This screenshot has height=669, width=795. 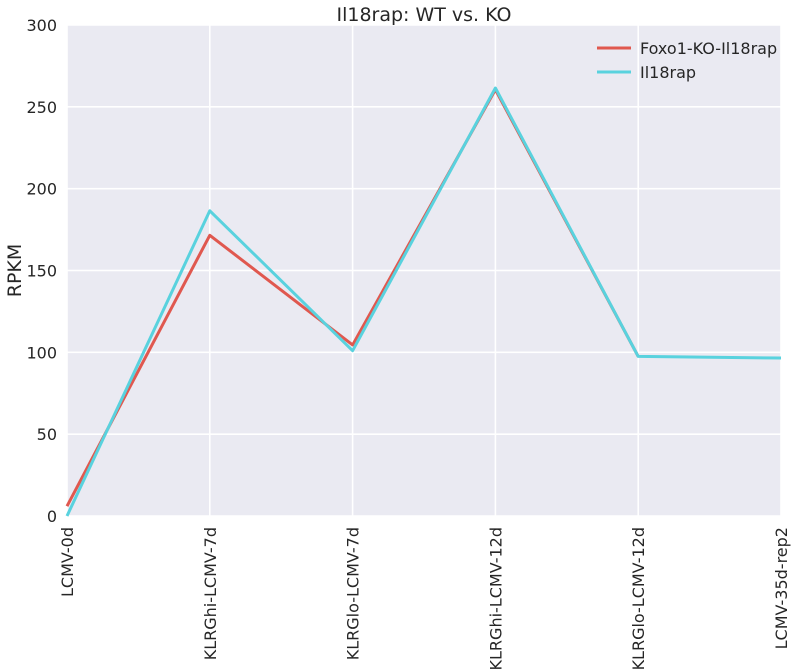 What do you see at coordinates (41, 352) in the screenshot?
I see `y-tick-label: 100` at bounding box center [41, 352].